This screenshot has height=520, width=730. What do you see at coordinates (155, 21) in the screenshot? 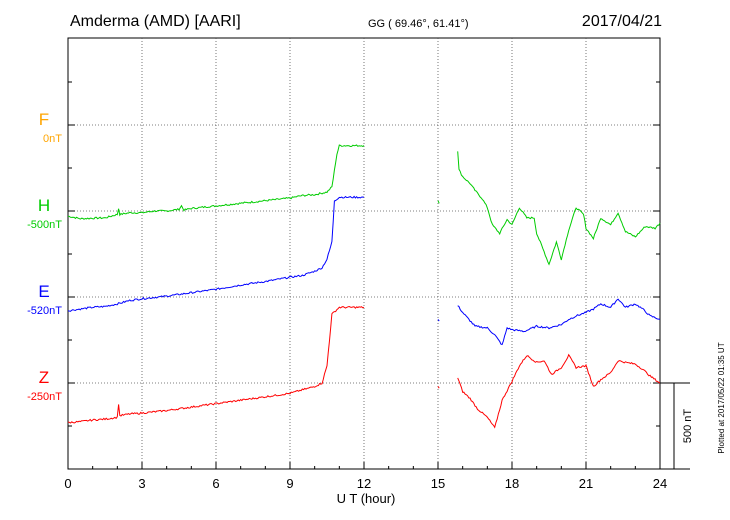
I see `station-title: Amderma (AMD) [AARI]` at bounding box center [155, 21].